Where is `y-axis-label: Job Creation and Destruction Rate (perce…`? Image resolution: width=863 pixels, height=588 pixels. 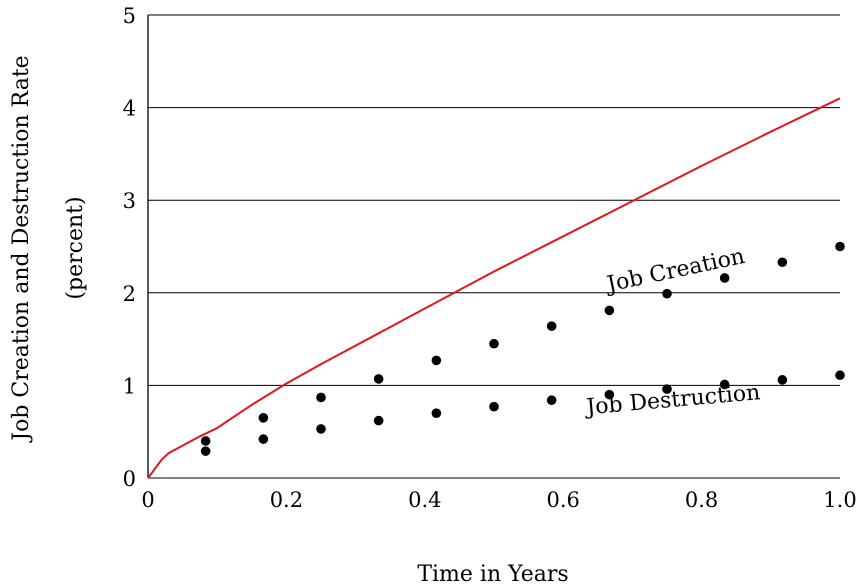 y-axis-label: Job Creation and Destruction Rate (perce… is located at coordinates (48, 248).